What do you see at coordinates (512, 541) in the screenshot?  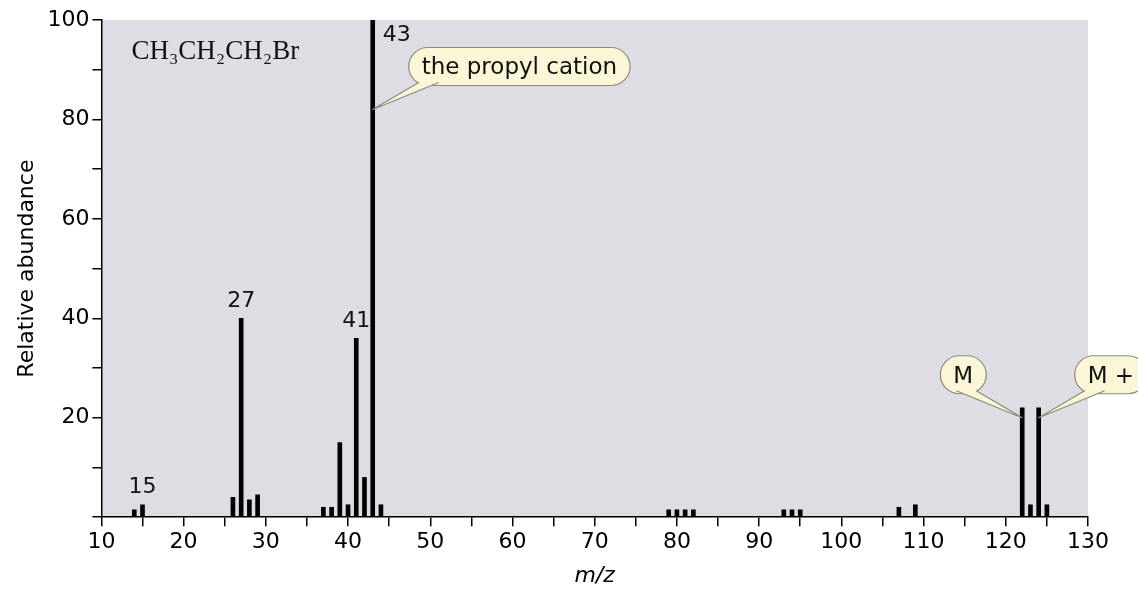 I see `x-tick-label: 60` at bounding box center [512, 541].